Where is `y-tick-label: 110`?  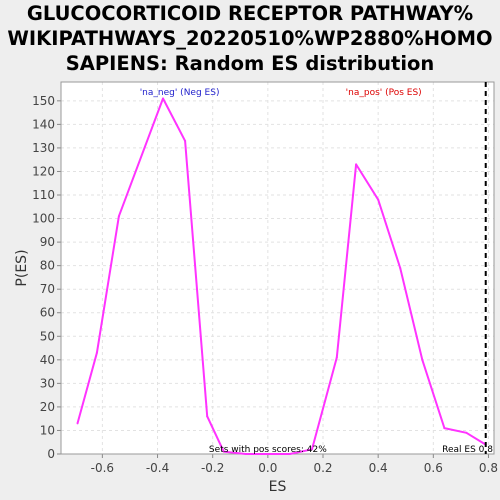 y-tick-label: 110 is located at coordinates (43, 195).